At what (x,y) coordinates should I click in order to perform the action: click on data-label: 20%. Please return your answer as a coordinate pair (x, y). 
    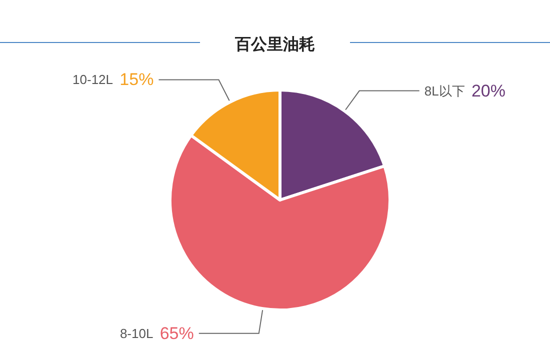
    Looking at the image, I should click on (488, 90).